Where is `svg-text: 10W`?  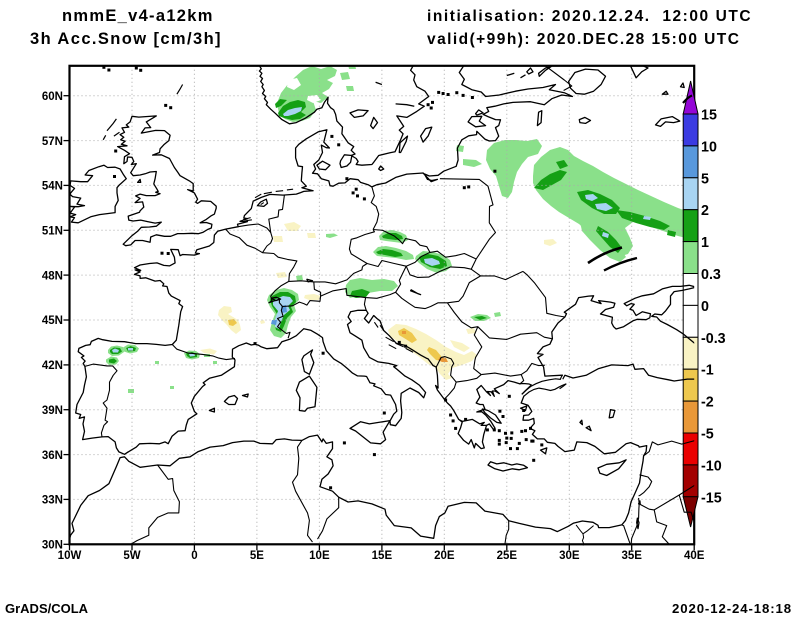
svg-text: 10W is located at coordinates (70, 556).